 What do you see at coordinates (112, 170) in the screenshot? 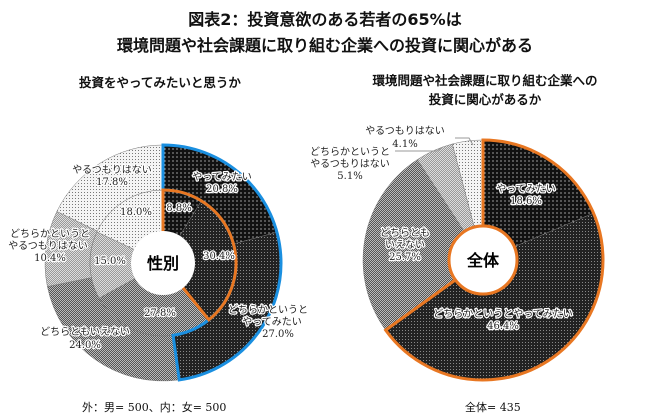
I see `label-left-outer-no: やるつもりはない` at bounding box center [112, 170].